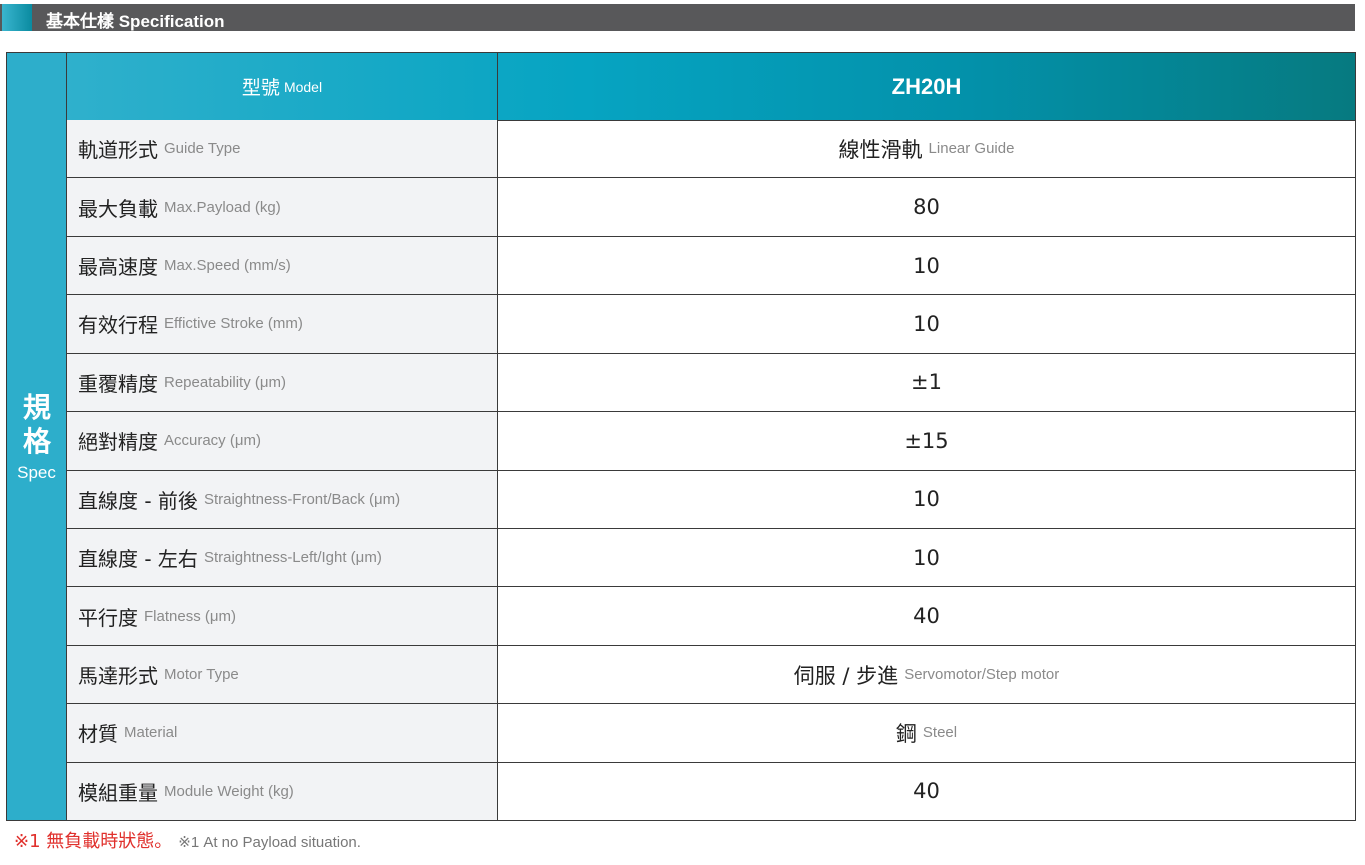 This screenshot has width=1365, height=865. I want to click on footnote: ※1 無負載時狀態。 ※1 At no Payload situation., so click(187, 840).